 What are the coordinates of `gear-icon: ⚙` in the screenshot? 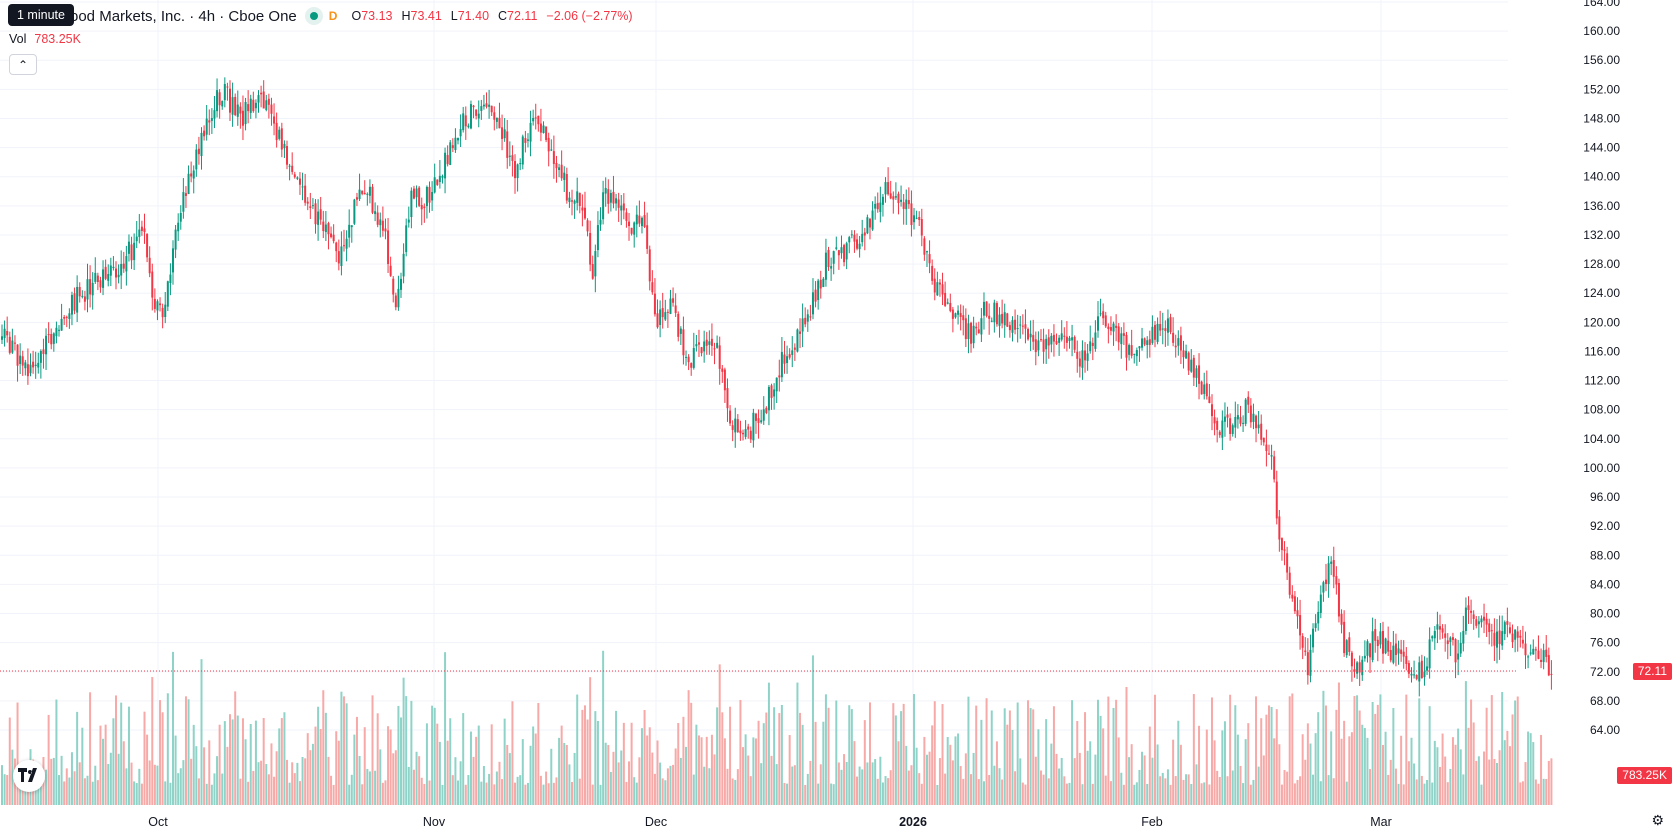 It's located at (1657, 820).